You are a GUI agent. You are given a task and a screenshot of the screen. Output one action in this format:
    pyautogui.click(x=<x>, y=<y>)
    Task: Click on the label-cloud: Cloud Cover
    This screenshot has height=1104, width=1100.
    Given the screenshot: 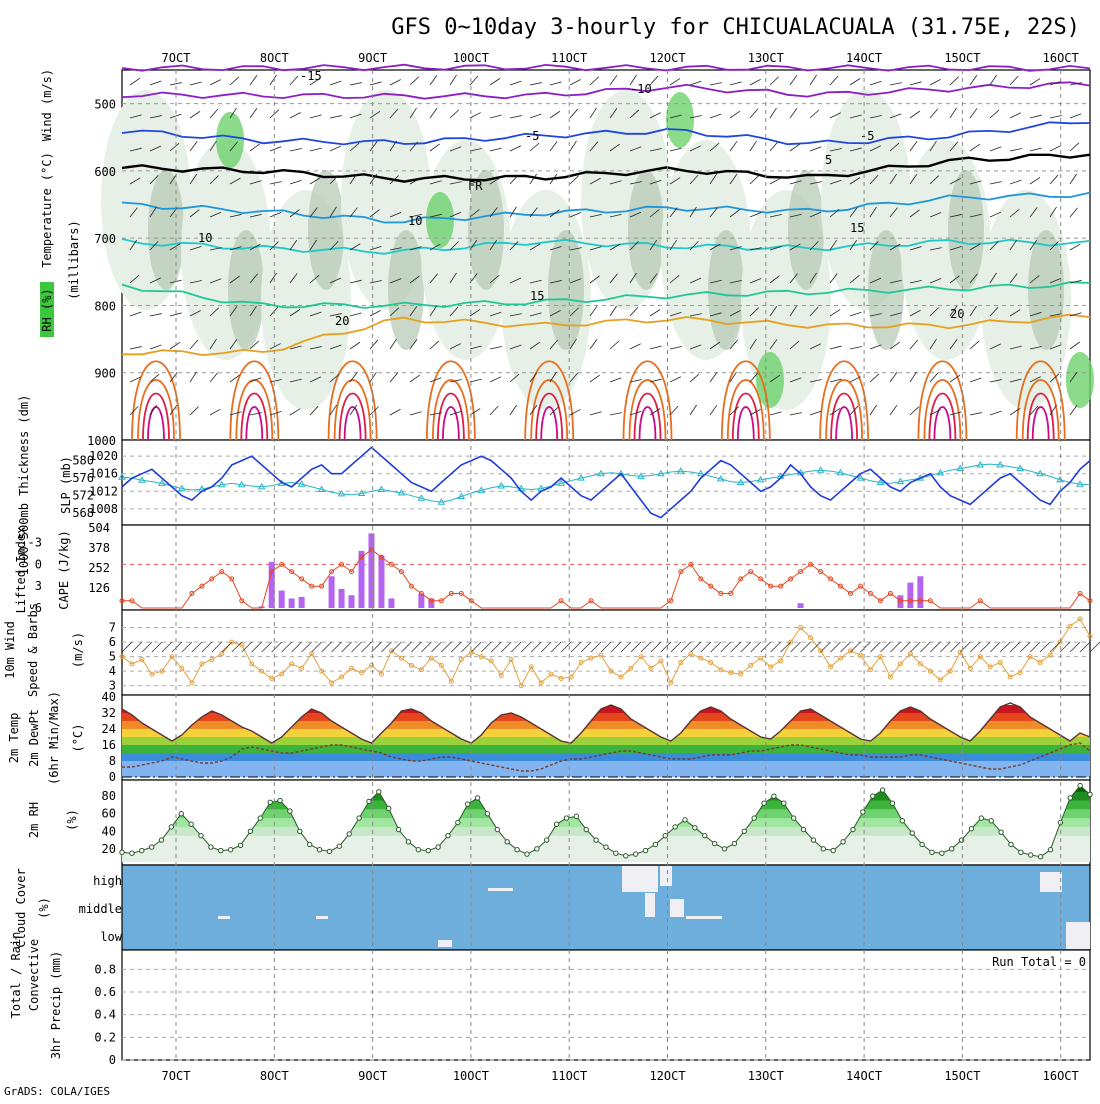 What is the action you would take?
    pyautogui.click(x=21, y=907)
    